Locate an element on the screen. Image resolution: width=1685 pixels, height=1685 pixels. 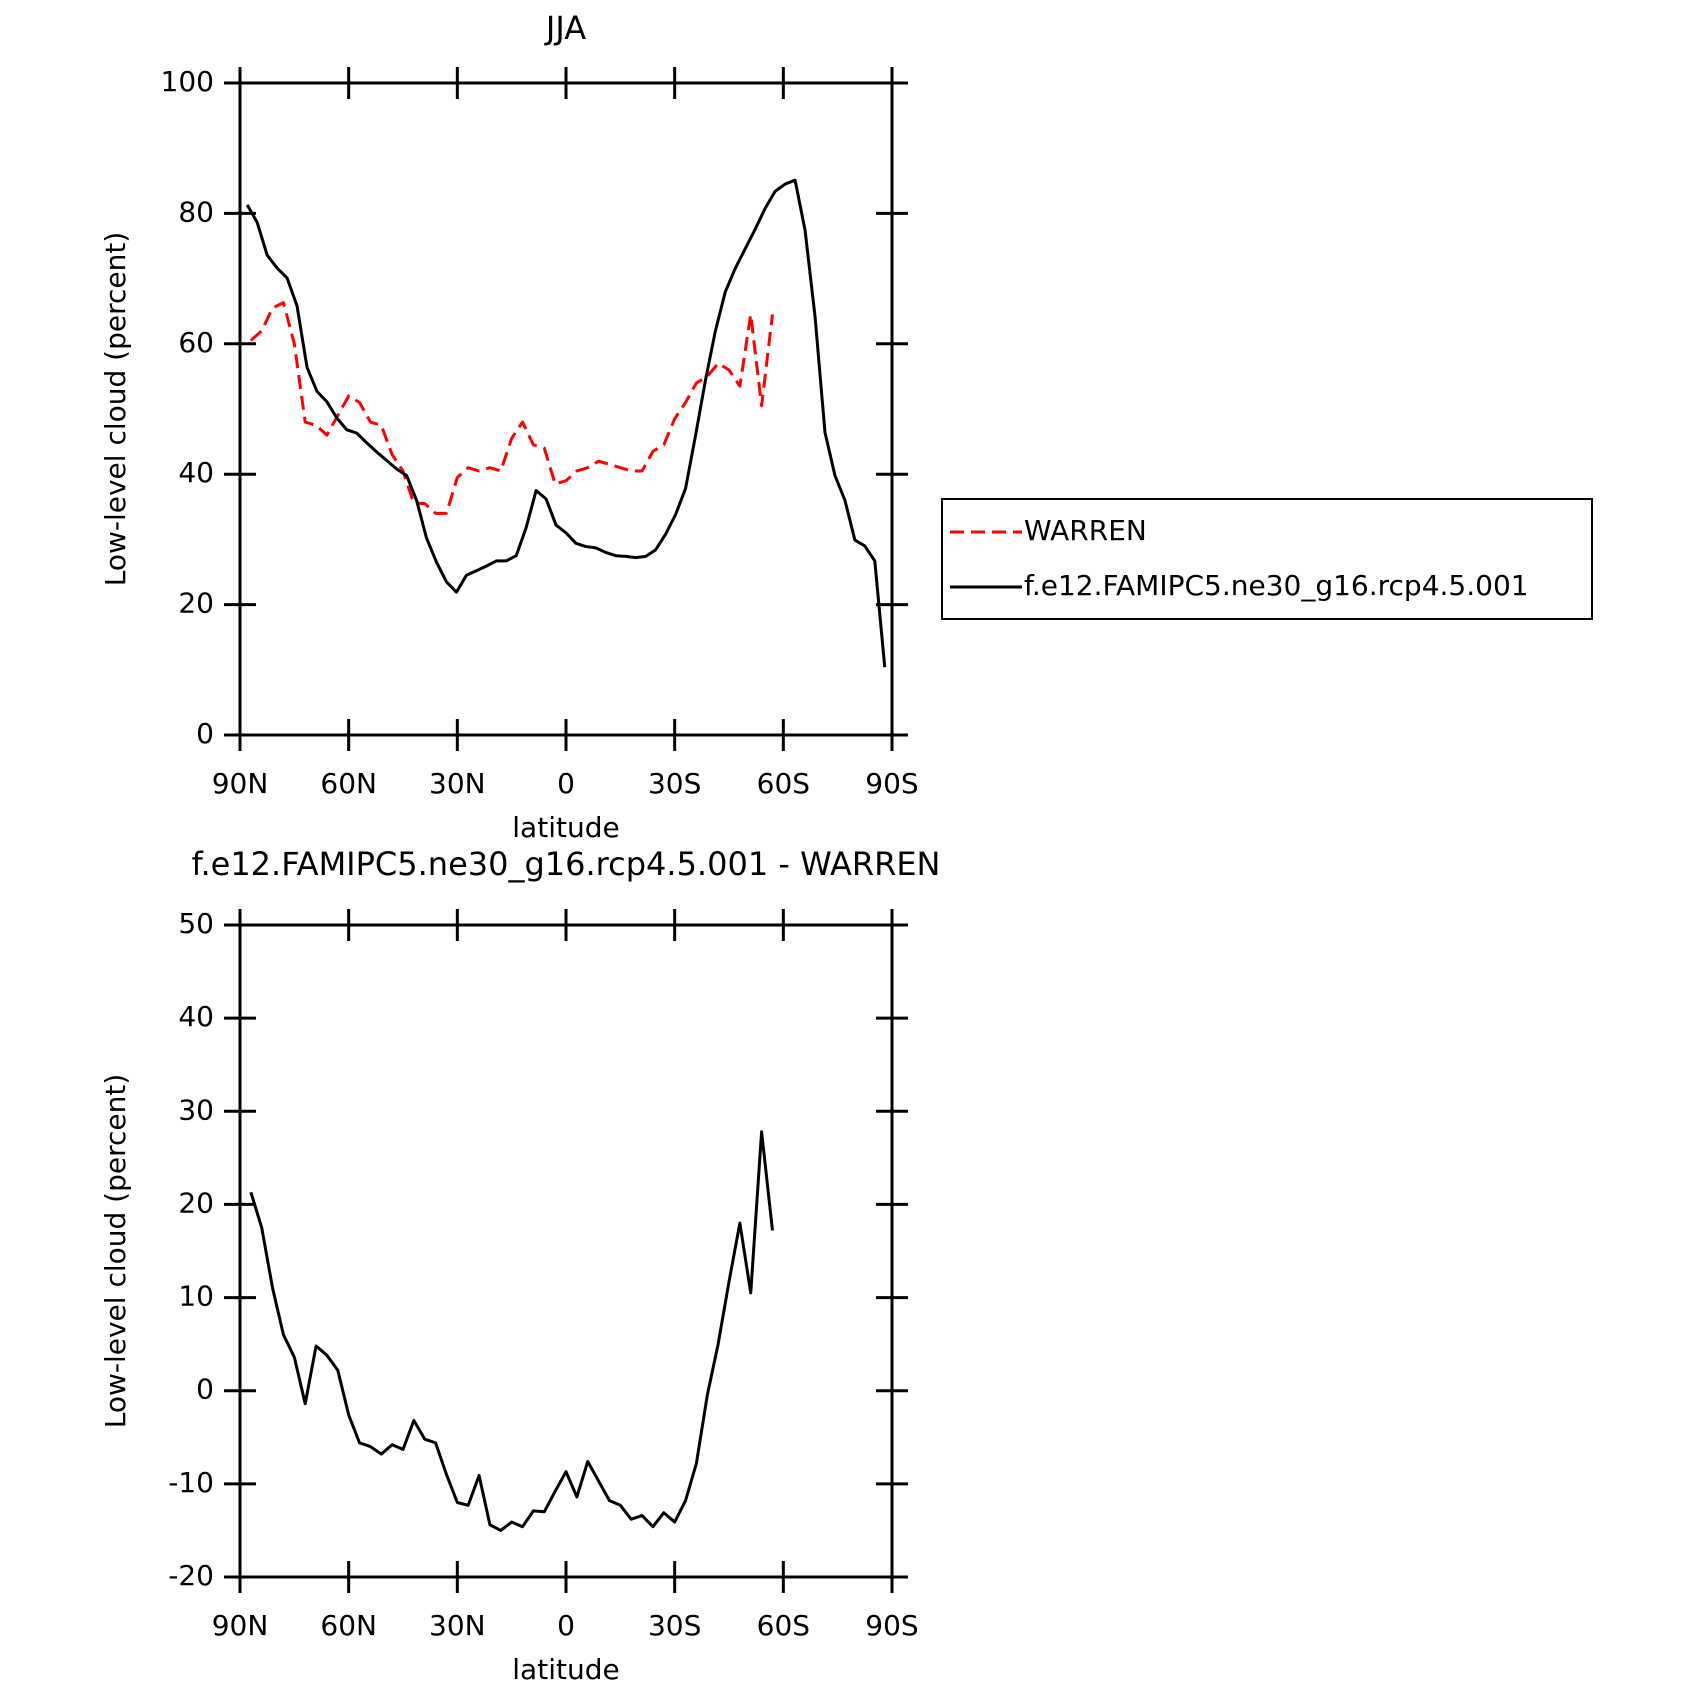
legend-label: f.e12.FAMIPC5.ne30_g16.rcp4.5.001 is located at coordinates (1276, 585).